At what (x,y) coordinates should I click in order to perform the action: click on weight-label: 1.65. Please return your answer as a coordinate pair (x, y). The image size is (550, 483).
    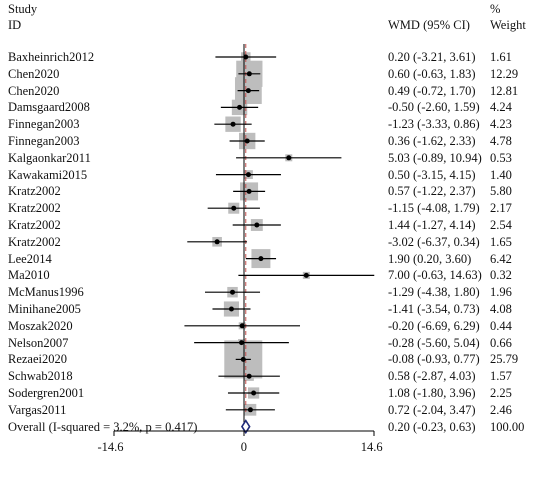
    Looking at the image, I should click on (501, 241).